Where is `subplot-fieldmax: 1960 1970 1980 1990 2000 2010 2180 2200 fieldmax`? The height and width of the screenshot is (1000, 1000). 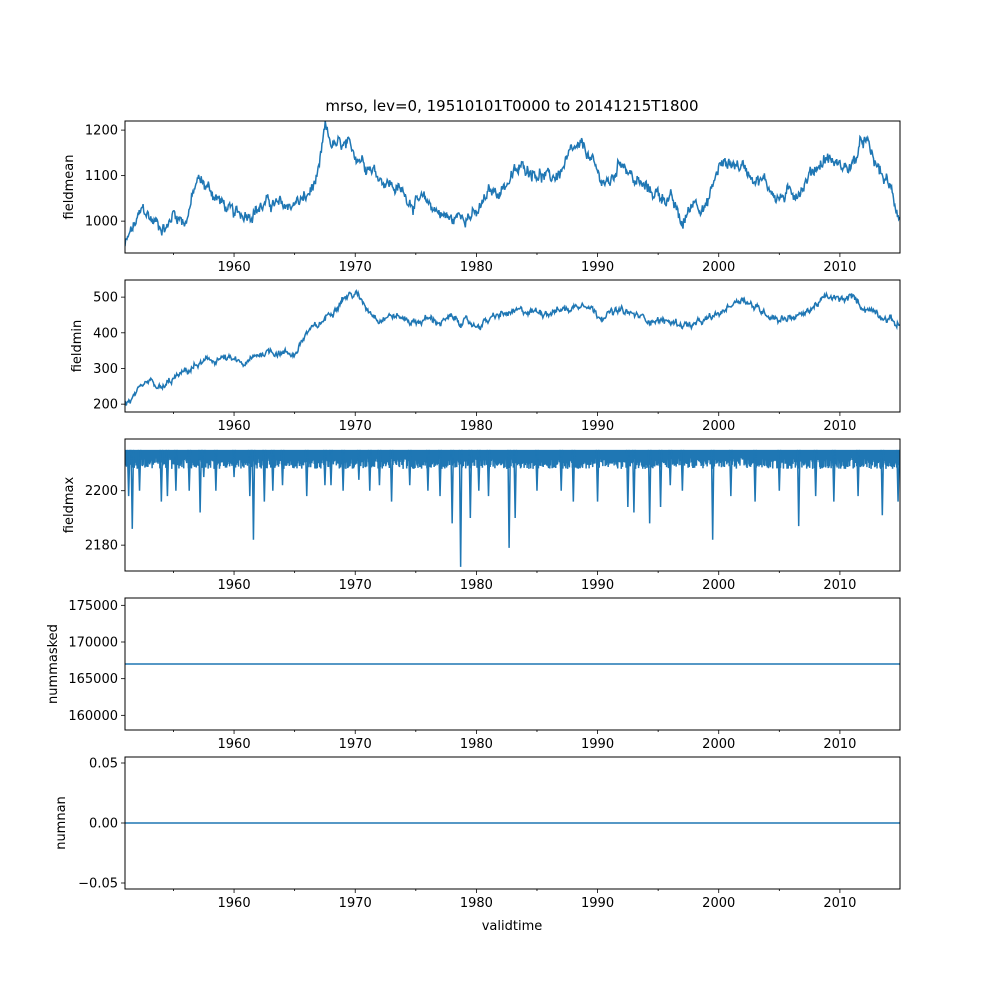
subplot-fieldmax: 1960 1970 1980 1990 2000 2010 2180 2200 fieldmax is located at coordinates (481, 515).